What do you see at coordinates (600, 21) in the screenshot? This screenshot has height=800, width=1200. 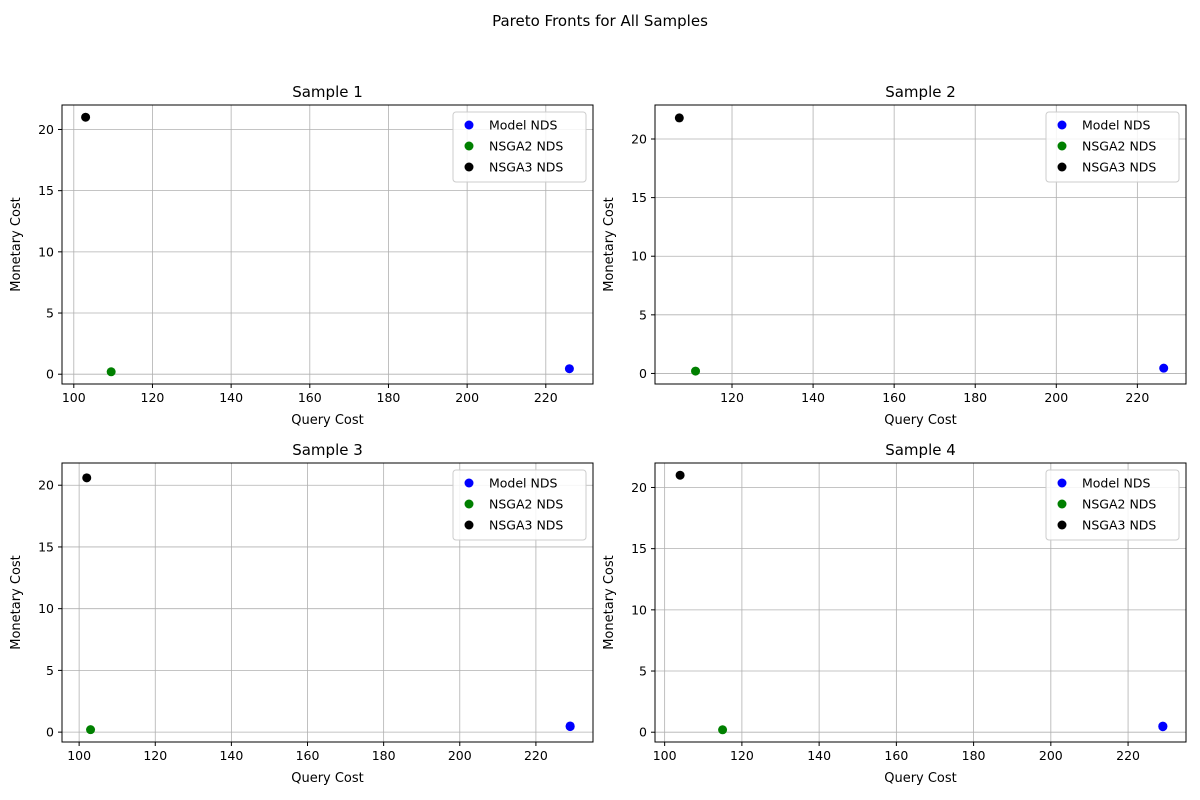 I see `figure-title: Pareto Fronts for All Samples` at bounding box center [600, 21].